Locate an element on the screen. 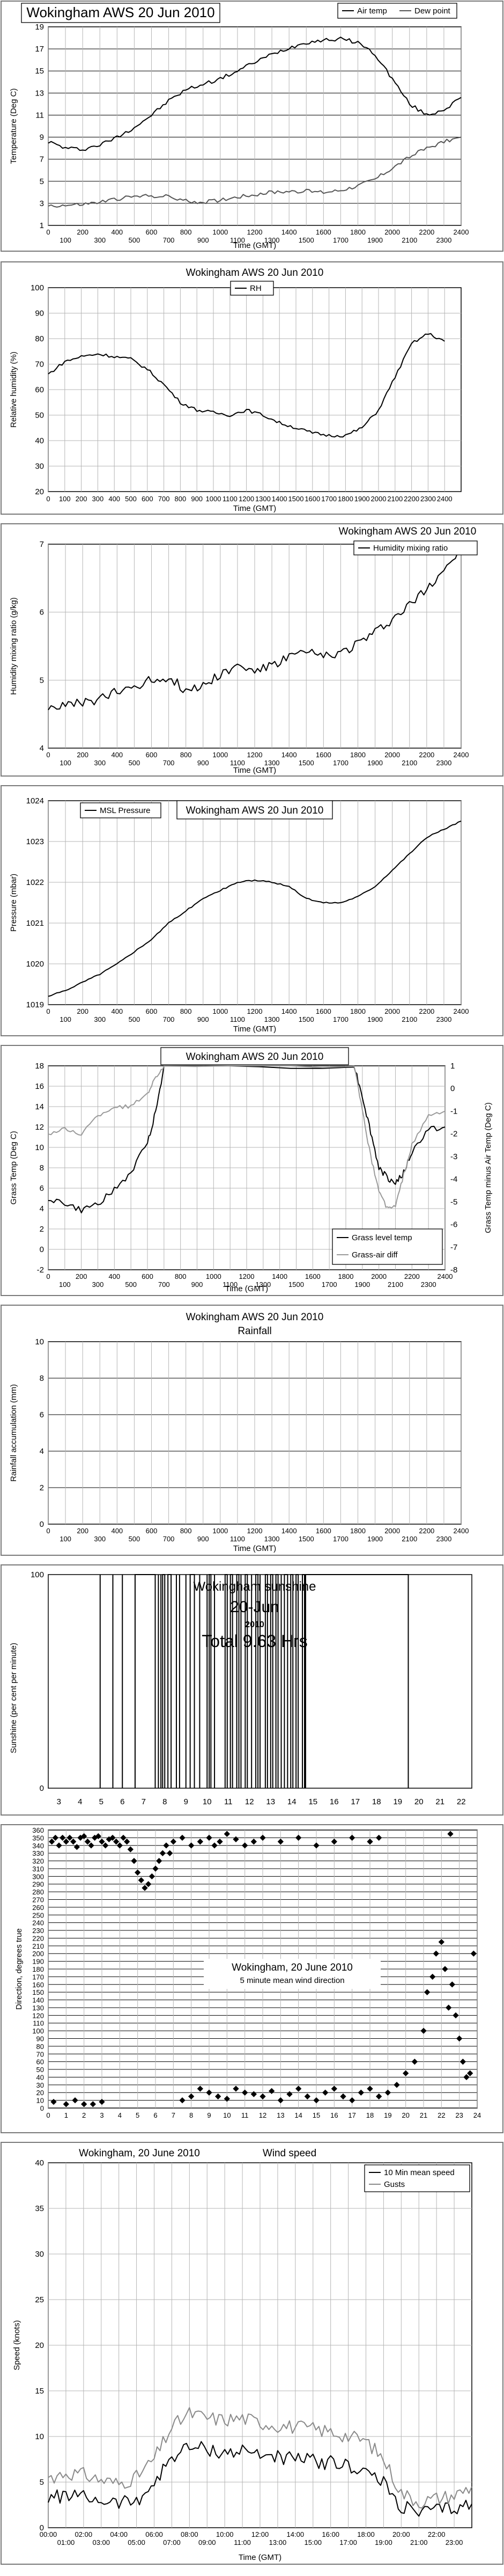  x-tick-label: 6 is located at coordinates (155, 2115).